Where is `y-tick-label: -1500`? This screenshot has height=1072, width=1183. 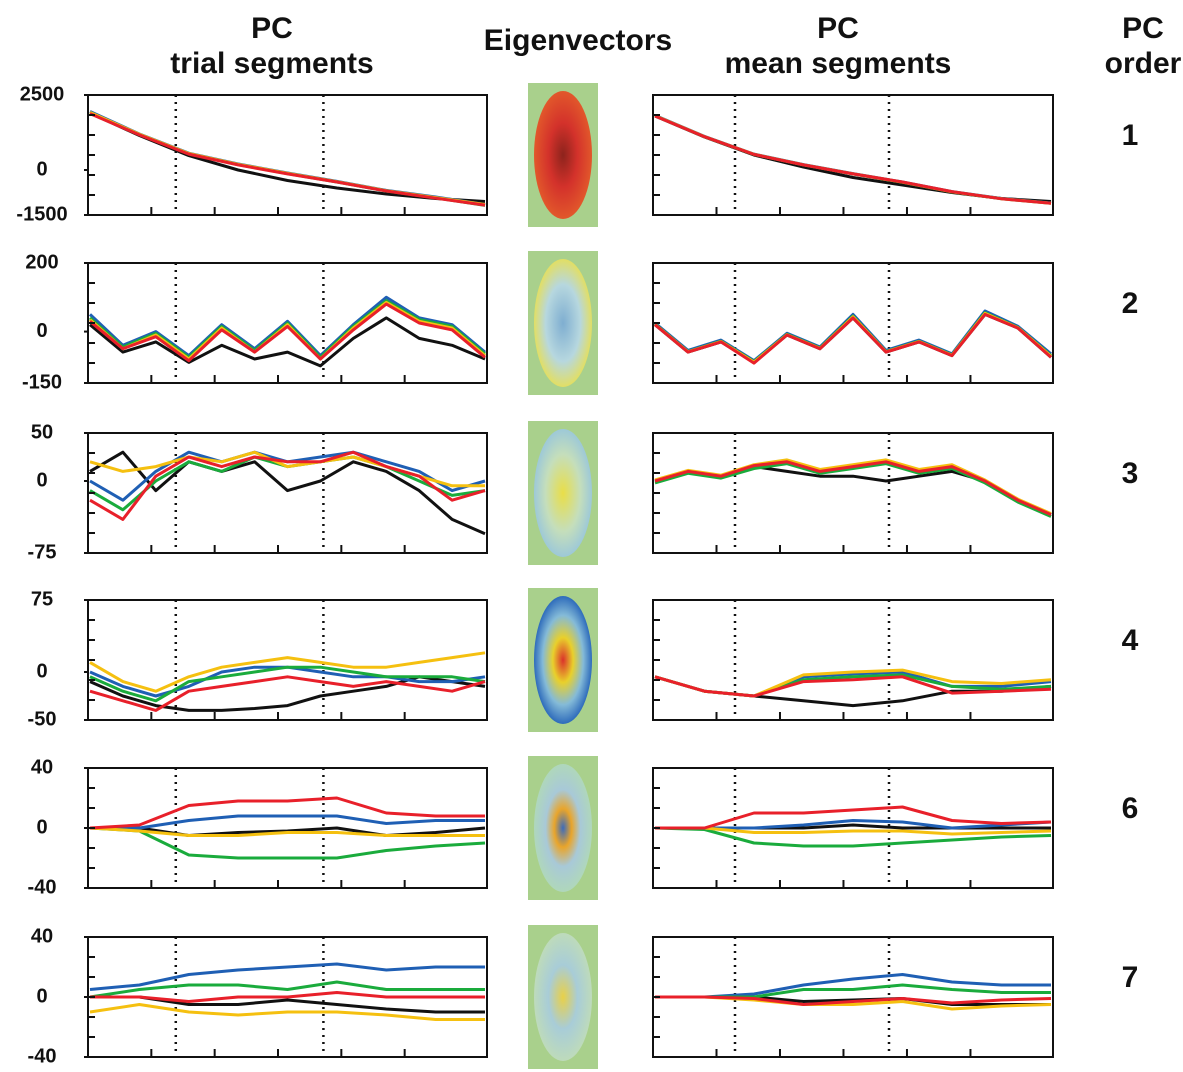
y-tick-label: -1500 is located at coordinates (41, 214).